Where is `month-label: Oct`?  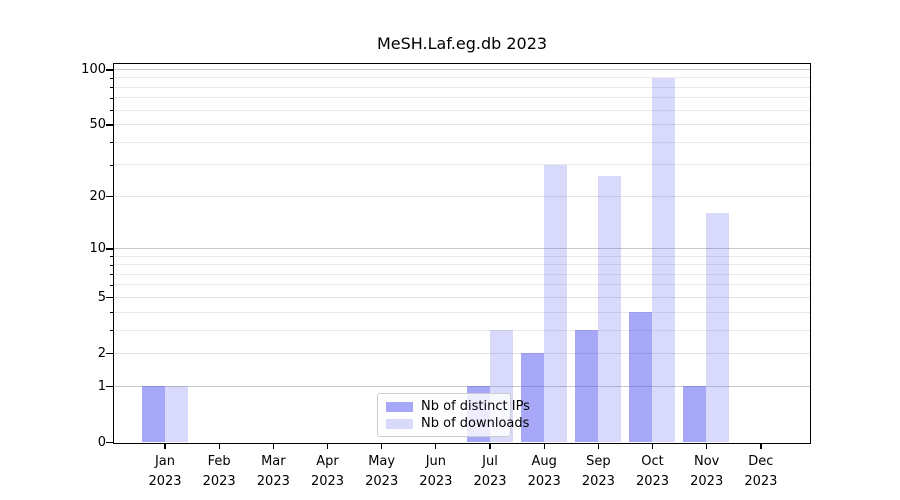
month-label: Oct is located at coordinates (652, 461).